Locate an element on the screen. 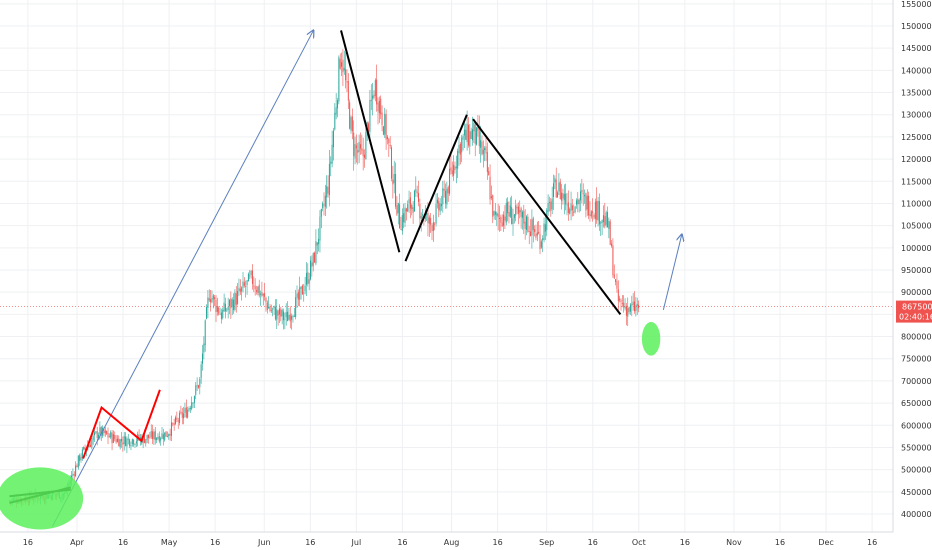 The height and width of the screenshot is (550, 932). time-tick-label: Jun is located at coordinates (264, 542).